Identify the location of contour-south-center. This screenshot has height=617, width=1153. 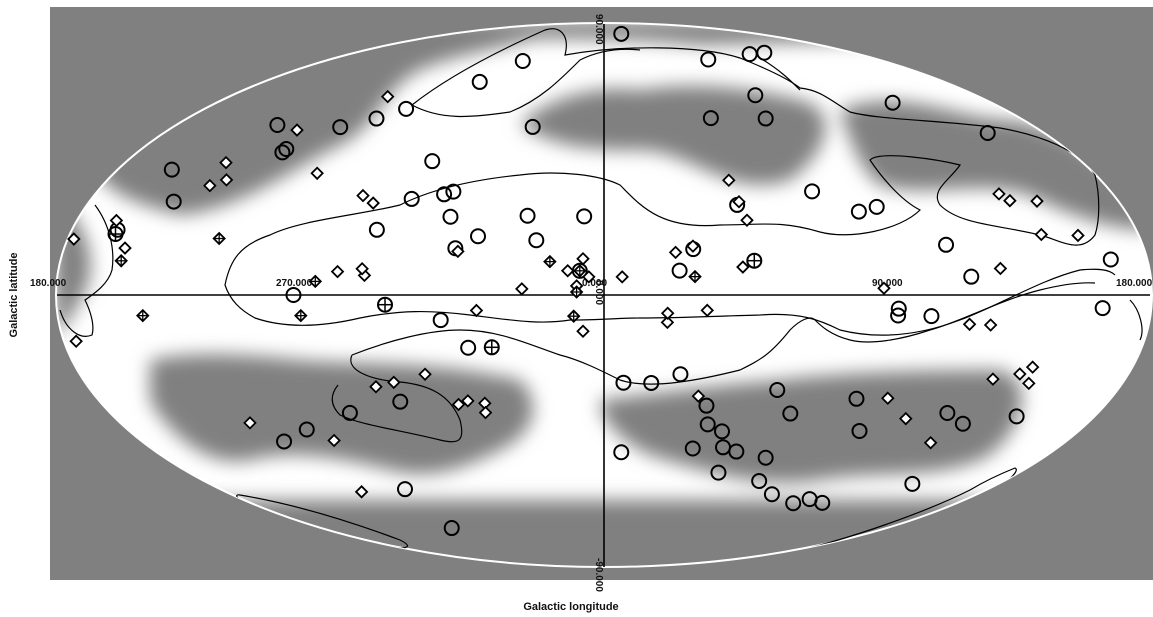
(723, 333).